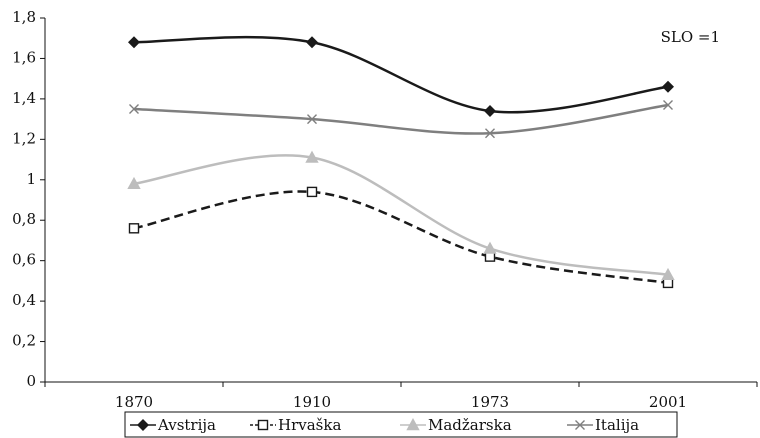 Image resolution: width=760 pixels, height=438 pixels. I want to click on legend-box, so click(401, 424).